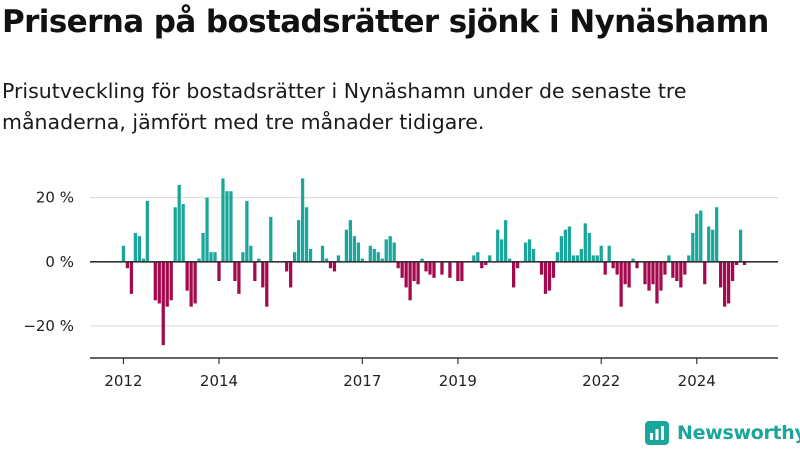 The width and height of the screenshot is (800, 450). What do you see at coordinates (59, 262) in the screenshot?
I see `y-tick-label: 0 %` at bounding box center [59, 262].